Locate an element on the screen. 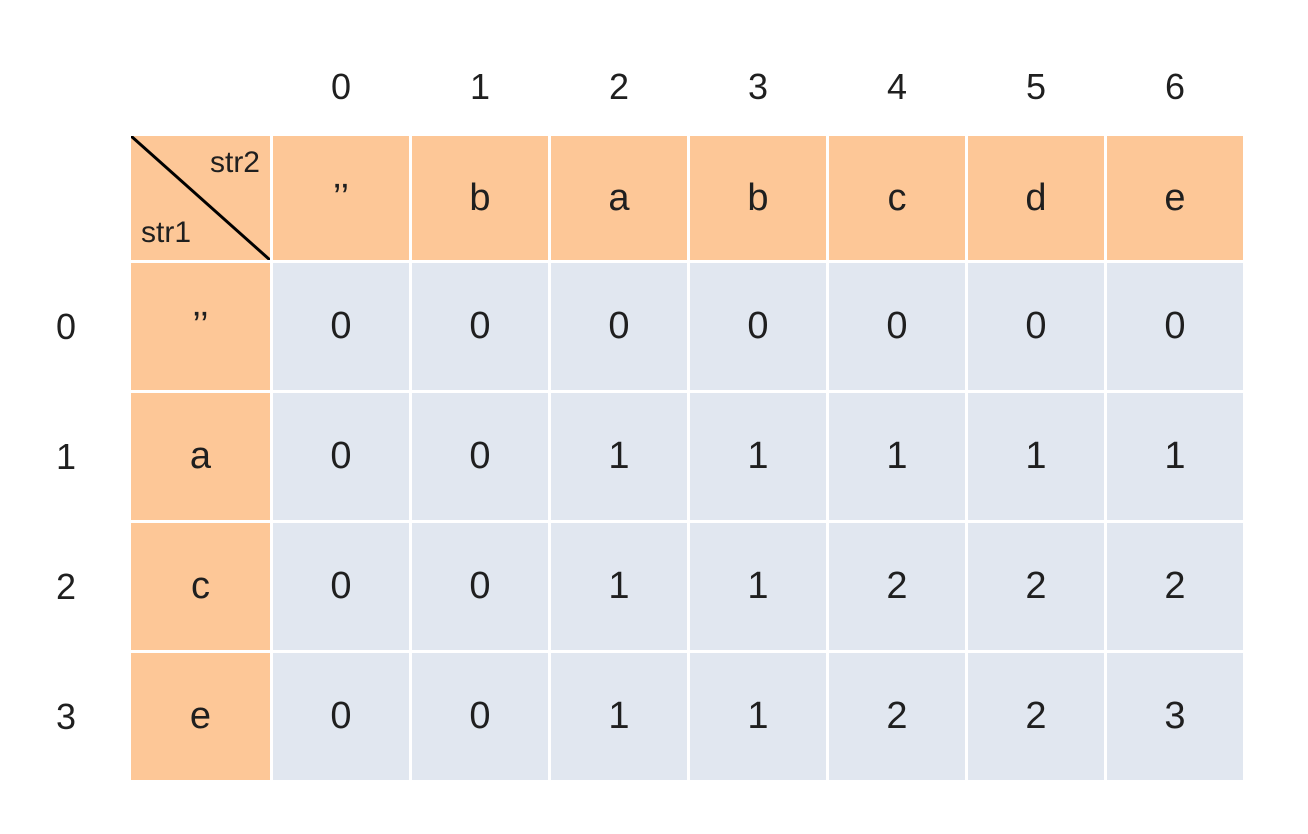  value-cell-3-1: 0 is located at coordinates (480, 716).